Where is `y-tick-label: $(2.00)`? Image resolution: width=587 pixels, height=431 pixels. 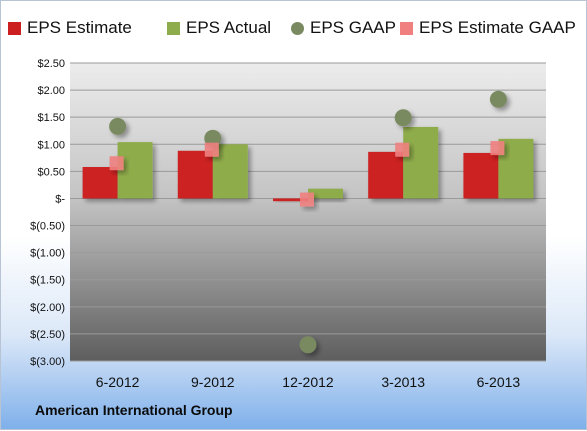
y-tick-label: $(2.00) is located at coordinates (47, 308).